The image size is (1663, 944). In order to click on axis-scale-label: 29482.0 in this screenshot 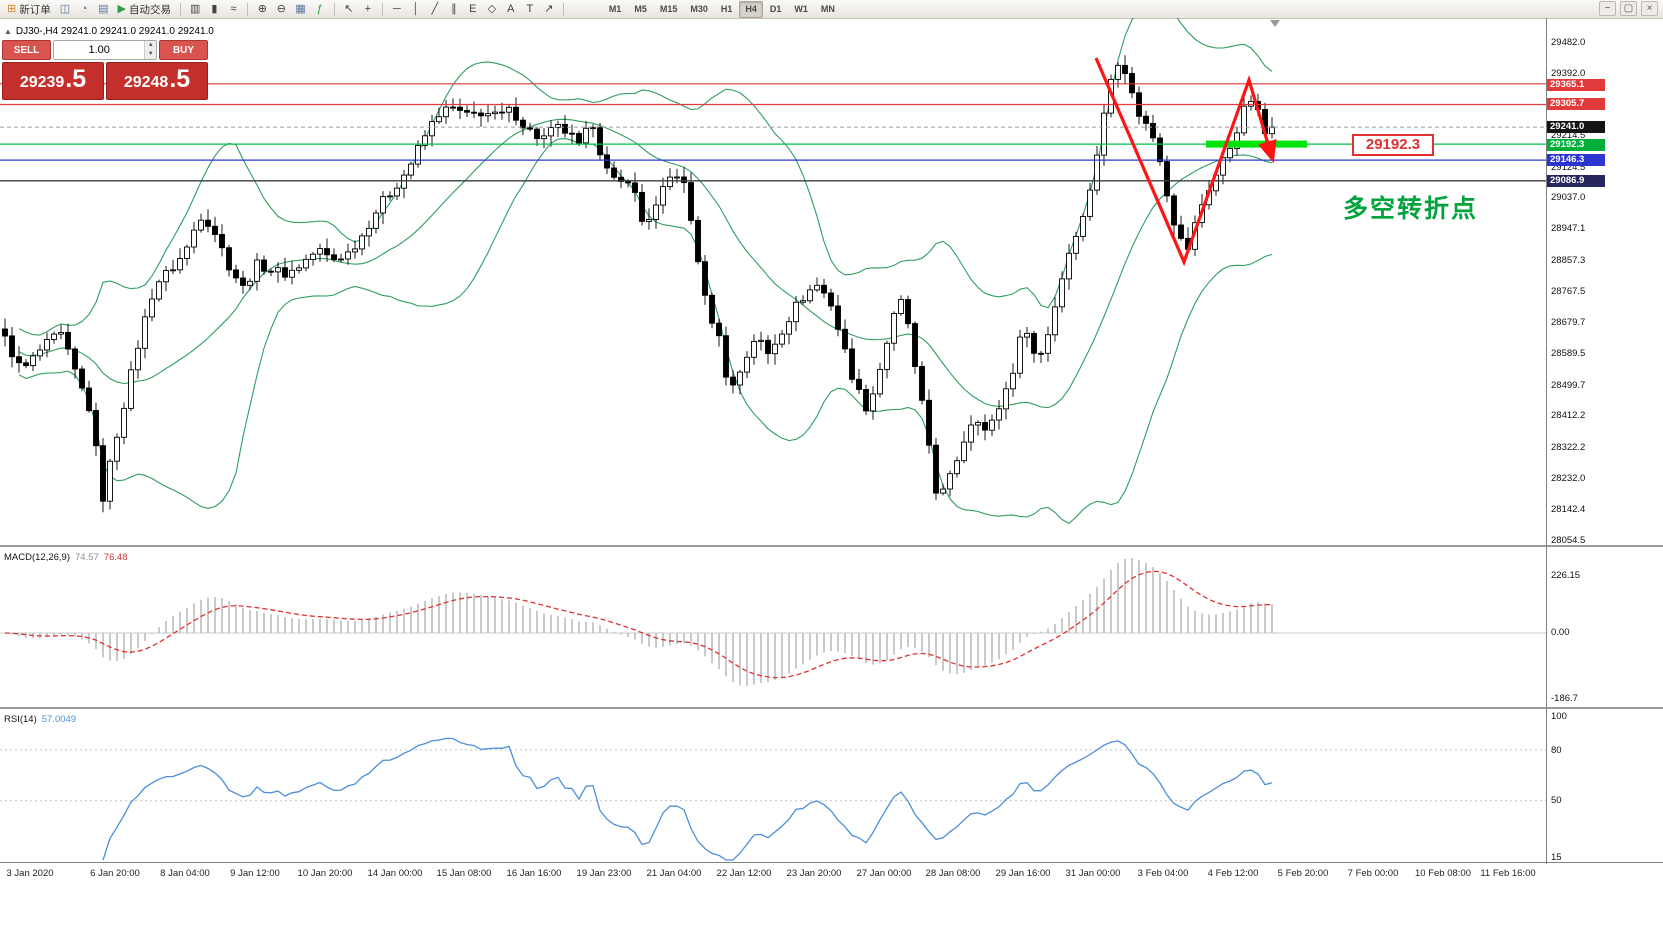, I will do `click(1568, 42)`.